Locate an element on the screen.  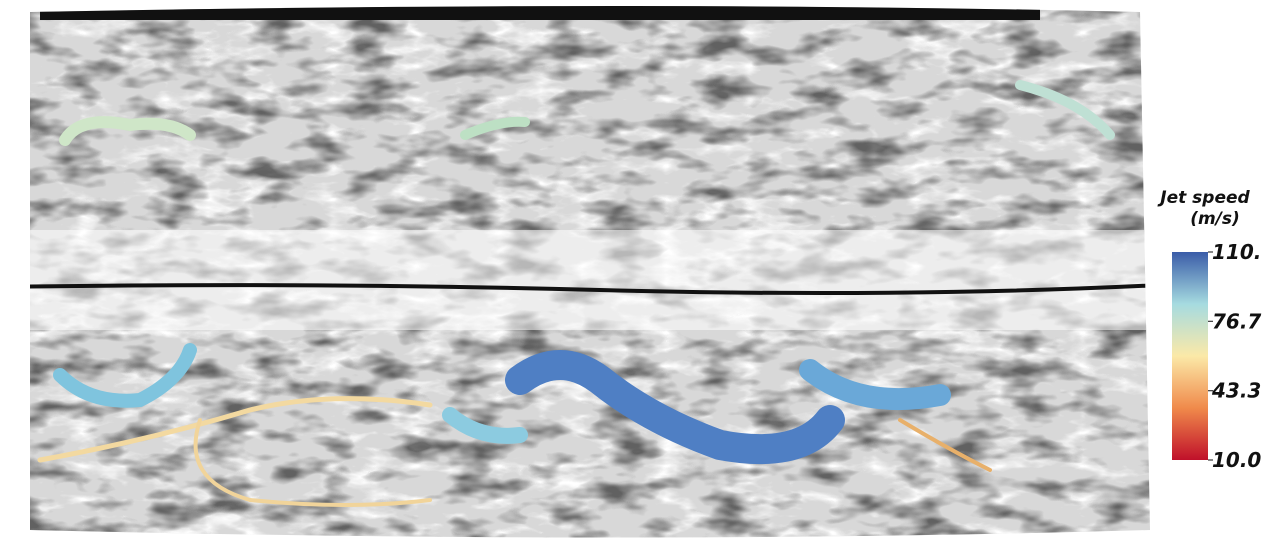
tick-label: 76.7 is located at coordinates (1236, 321).